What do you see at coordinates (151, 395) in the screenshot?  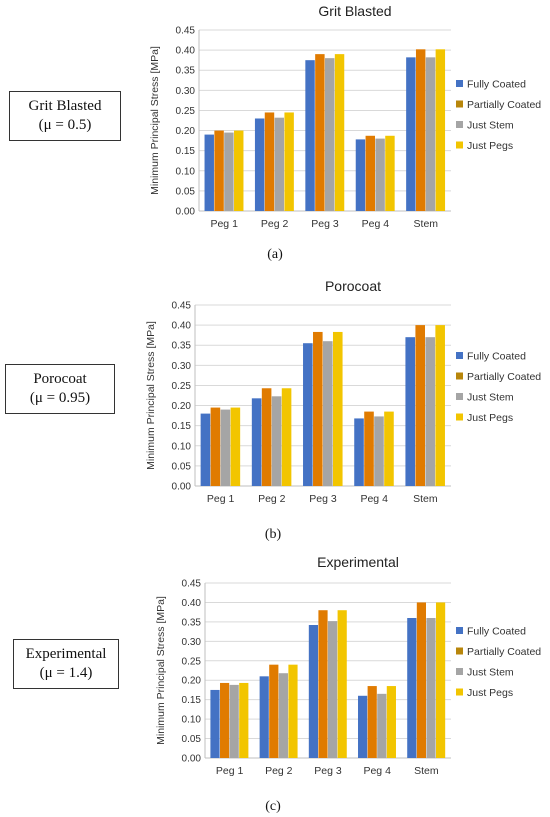 I see `y-axis-label: Minimum Principal Stress [MPa]` at bounding box center [151, 395].